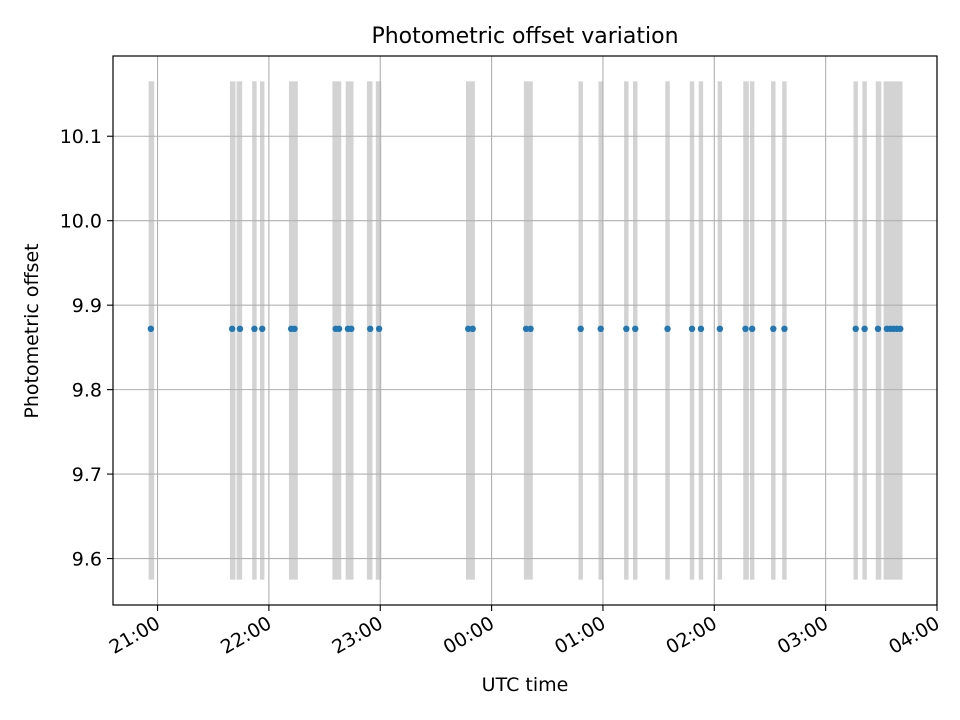  I want to click on y-tick-label: 9.9, so click(87, 306).